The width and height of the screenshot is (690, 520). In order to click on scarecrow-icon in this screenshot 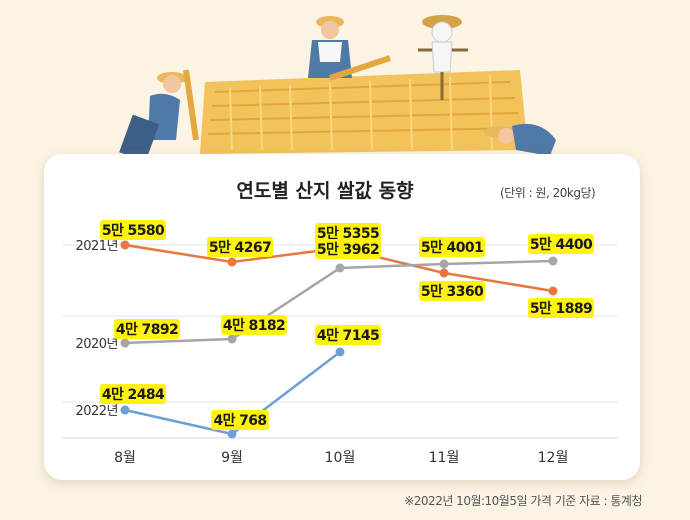, I will do `click(443, 57)`.